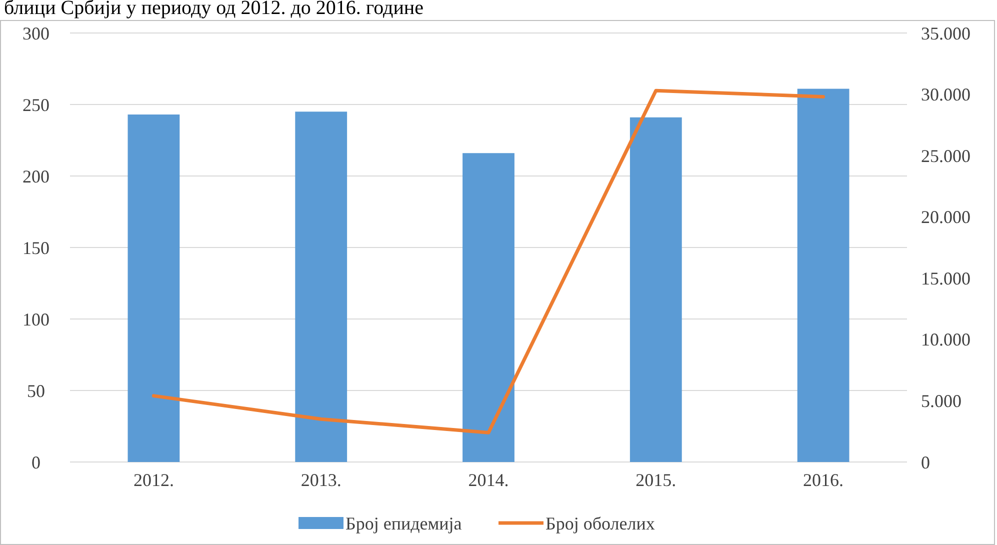 Image resolution: width=997 pixels, height=545 pixels. What do you see at coordinates (656, 480) in the screenshot?
I see `x-tick-label: 2015.` at bounding box center [656, 480].